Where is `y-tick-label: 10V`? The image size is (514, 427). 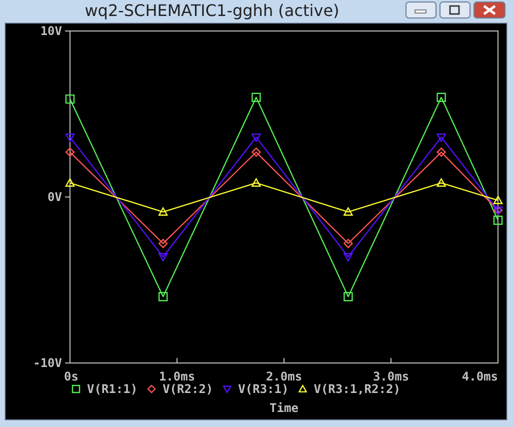 y-tick-label: 10V is located at coordinates (51, 31).